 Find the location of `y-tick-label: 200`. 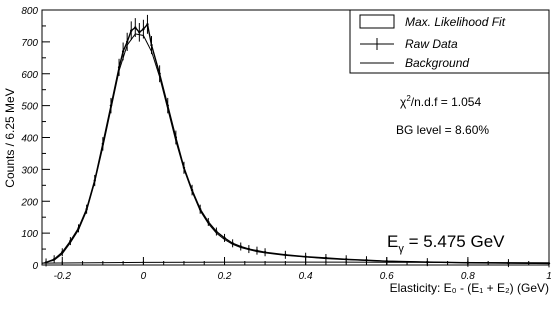

y-tick-label: 200 is located at coordinates (29, 202).